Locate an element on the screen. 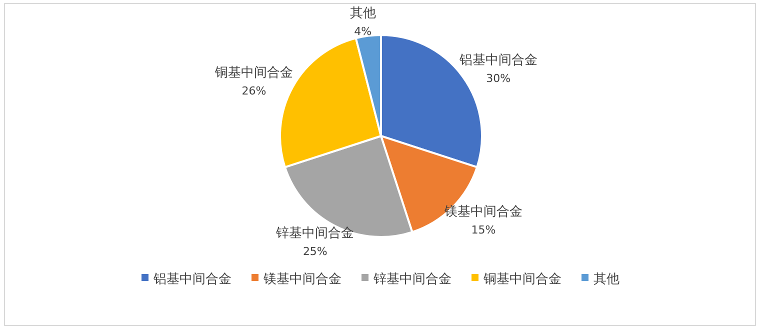 This screenshot has width=763, height=331. legend-label: 镁基中间合金 is located at coordinates (302, 279).